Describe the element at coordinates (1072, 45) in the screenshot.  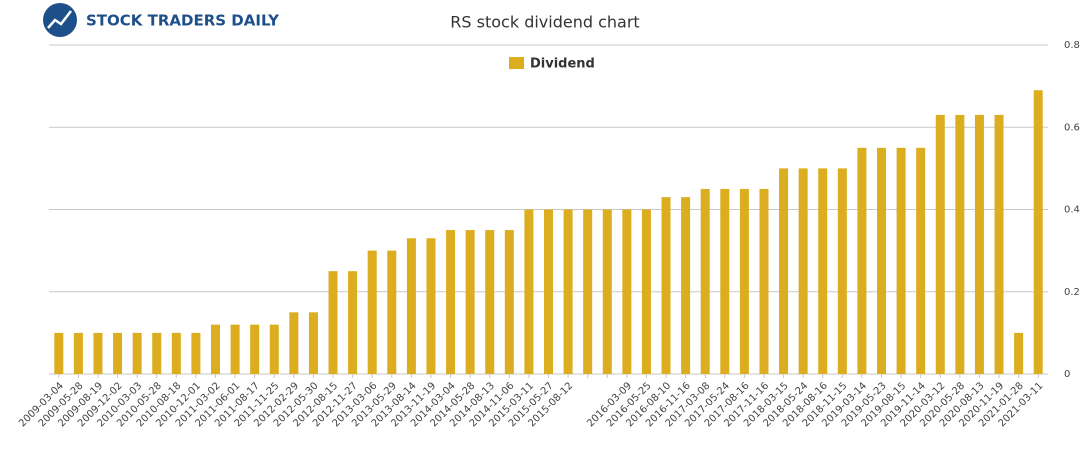
I see `y-tick-label: 0.8` at that location.